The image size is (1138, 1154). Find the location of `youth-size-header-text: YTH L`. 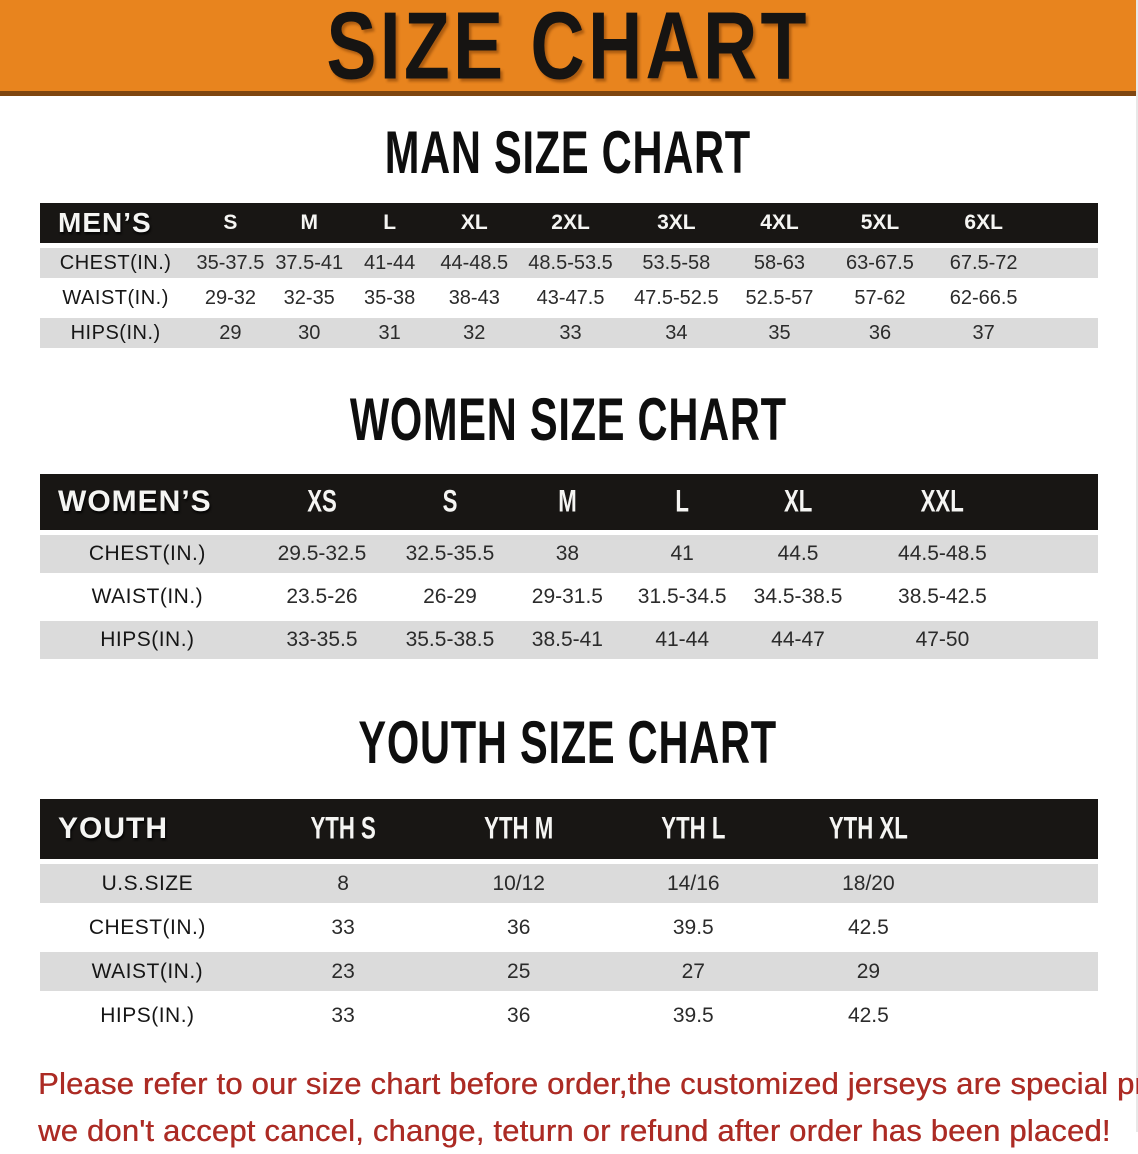

youth-size-header-text: YTH L is located at coordinates (693, 828).